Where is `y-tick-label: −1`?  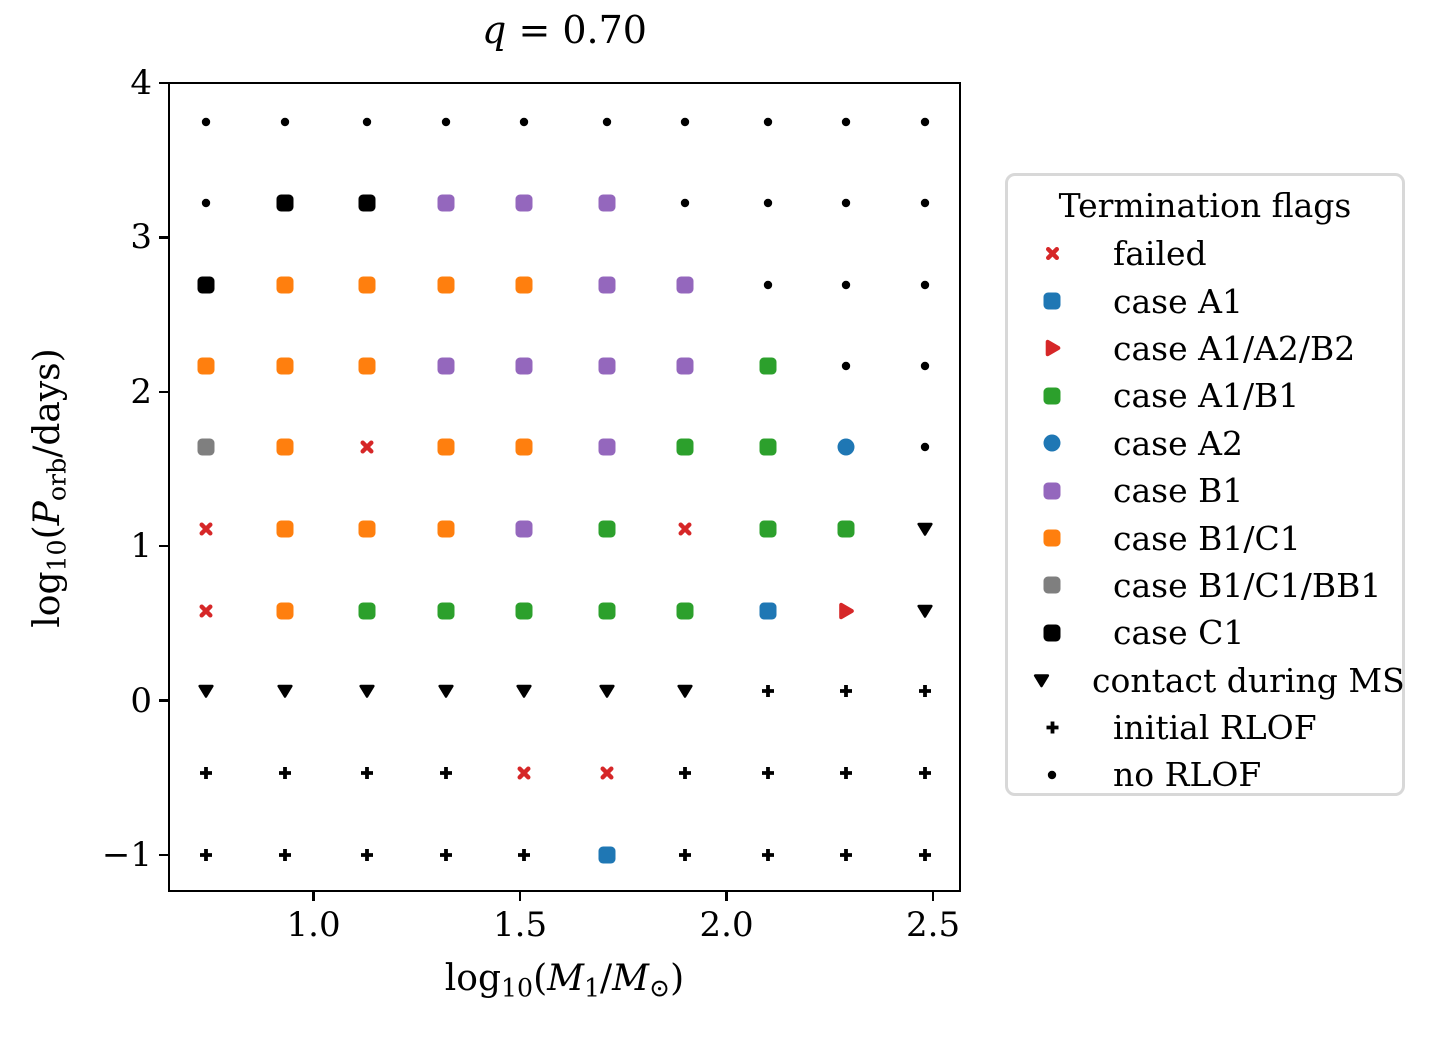
y-tick-label: −1 is located at coordinates (126, 854).